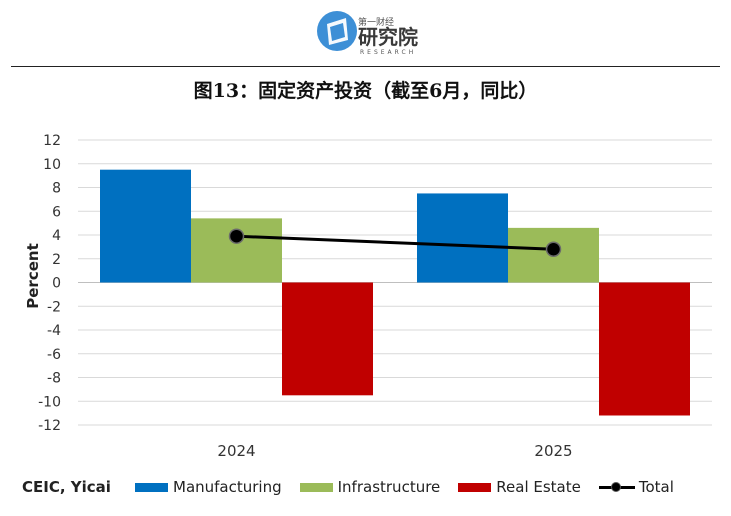 The width and height of the screenshot is (731, 516). I want to click on brand-cn-small: 第一财经, so click(376, 22).